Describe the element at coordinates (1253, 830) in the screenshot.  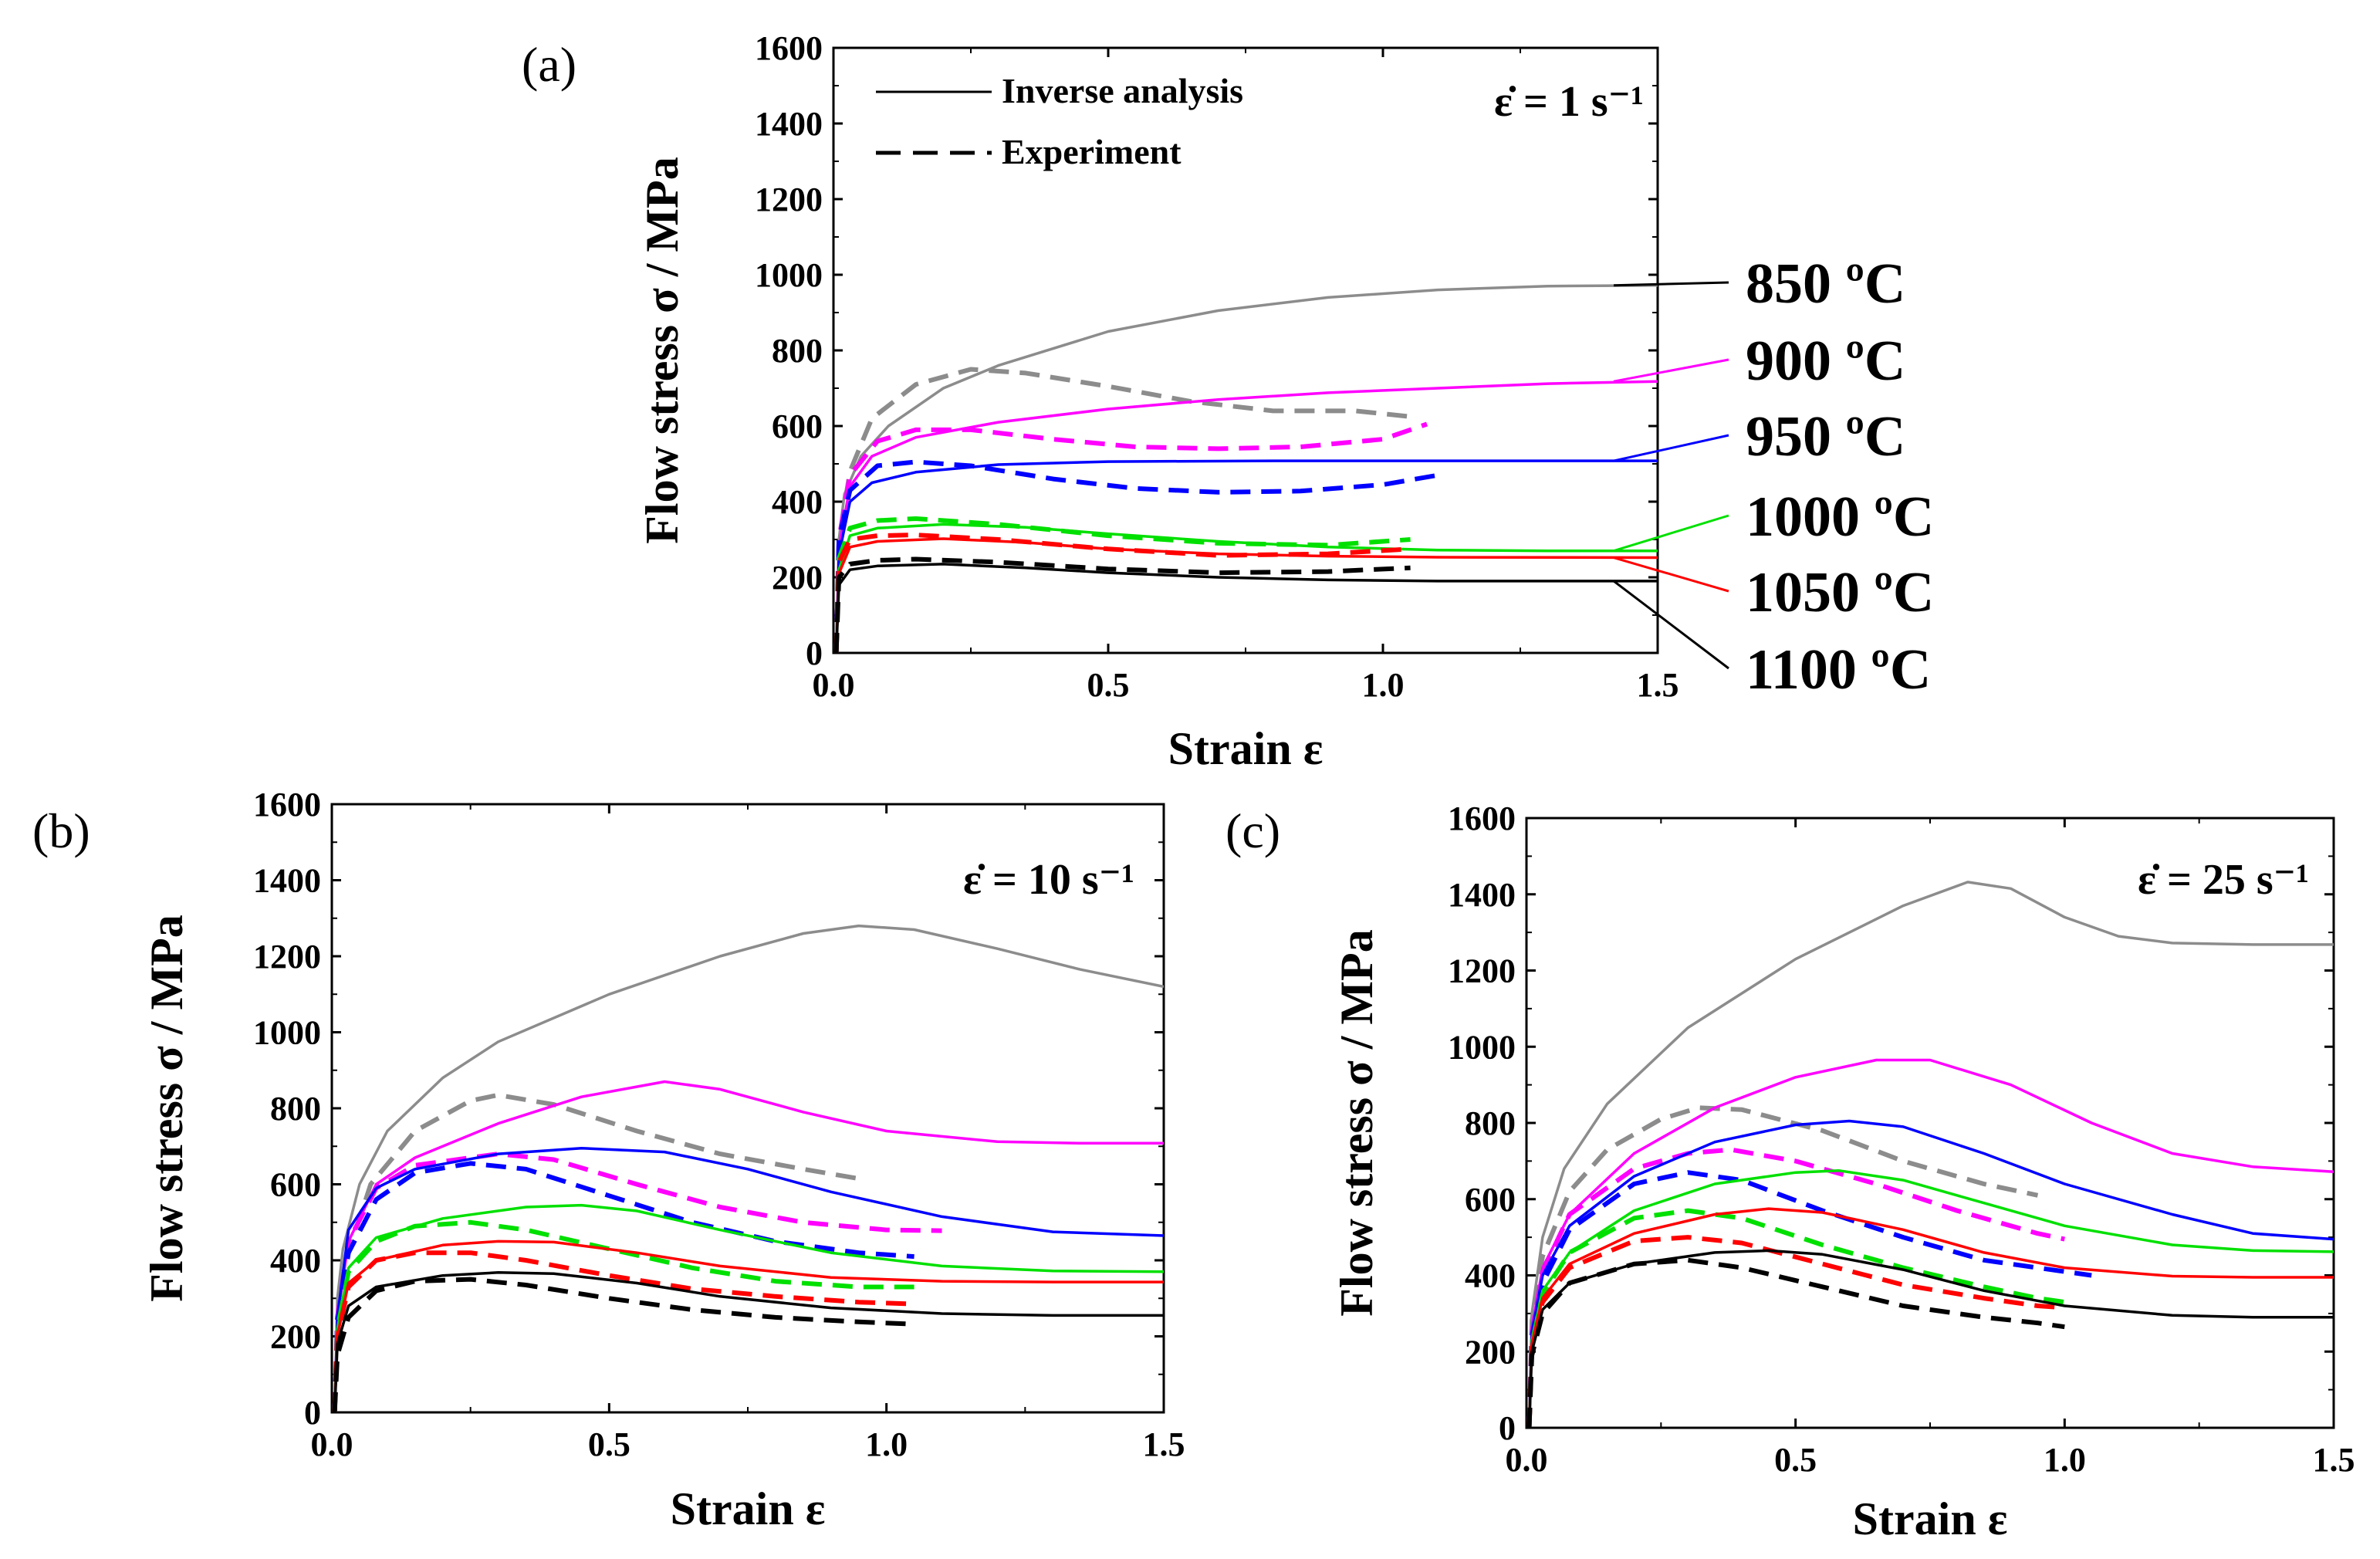
I see `panel-label: (c)` at that location.